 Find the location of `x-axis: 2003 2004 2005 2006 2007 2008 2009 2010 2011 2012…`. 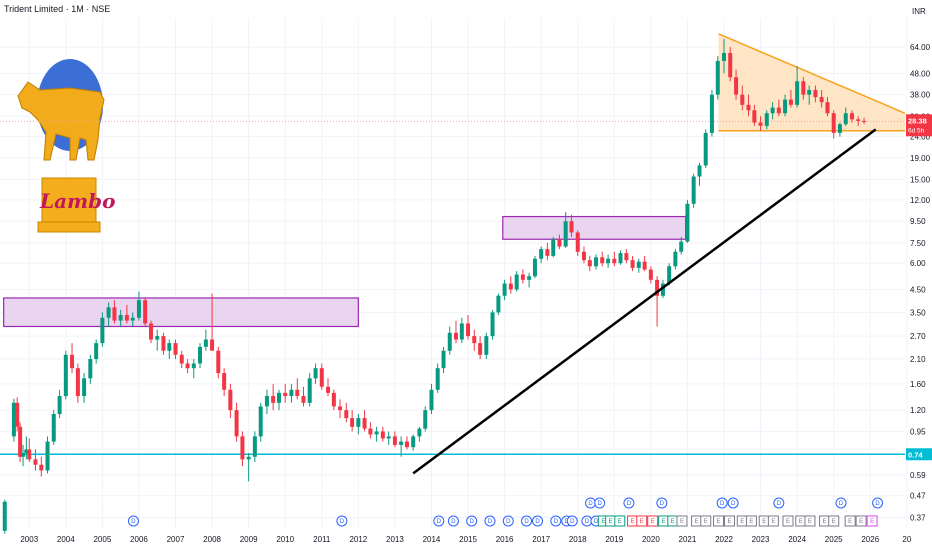

x-axis: 2003 2004 2005 2006 2007 2008 2009 2010 2011 2012… is located at coordinates (465, 539).